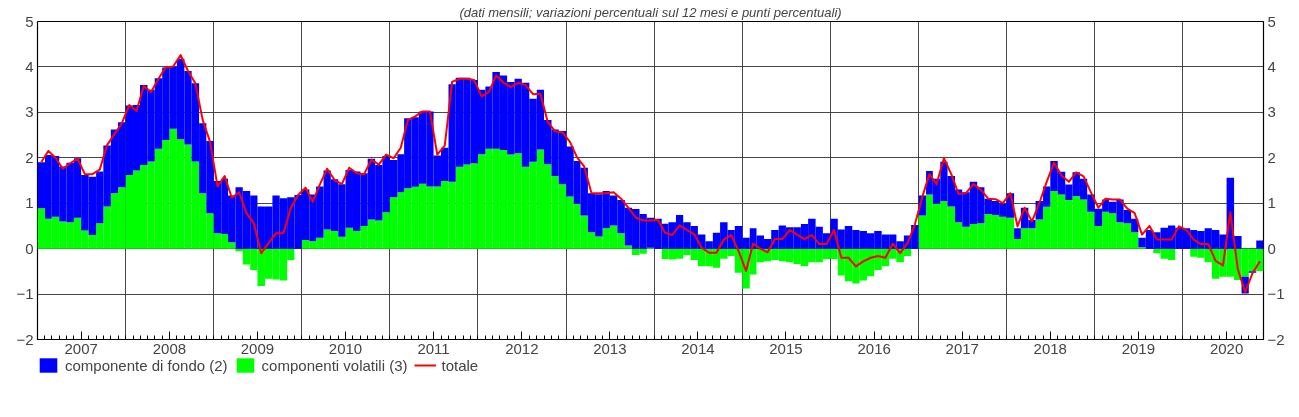 The height and width of the screenshot is (417, 1299). Describe the element at coordinates (460, 365) in the screenshot. I see `legend-label: totale` at that location.